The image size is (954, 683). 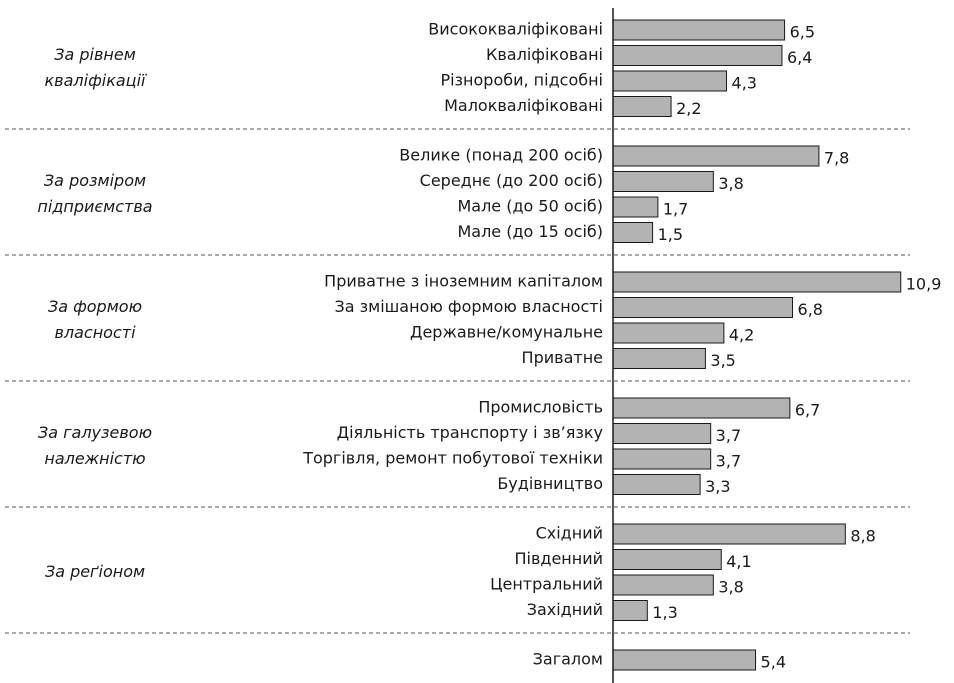 I want to click on category-label: Промисловість, so click(x=540, y=407).